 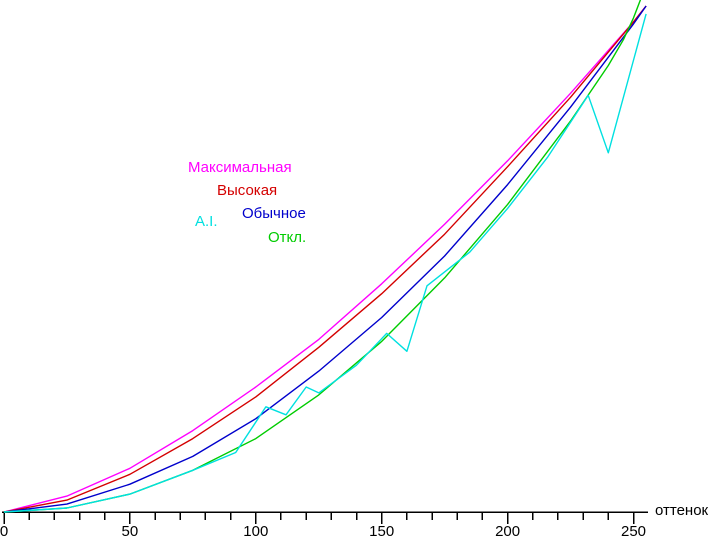 What do you see at coordinates (287, 237) in the screenshot?
I see `legend-label-otkl: Откл.` at bounding box center [287, 237].